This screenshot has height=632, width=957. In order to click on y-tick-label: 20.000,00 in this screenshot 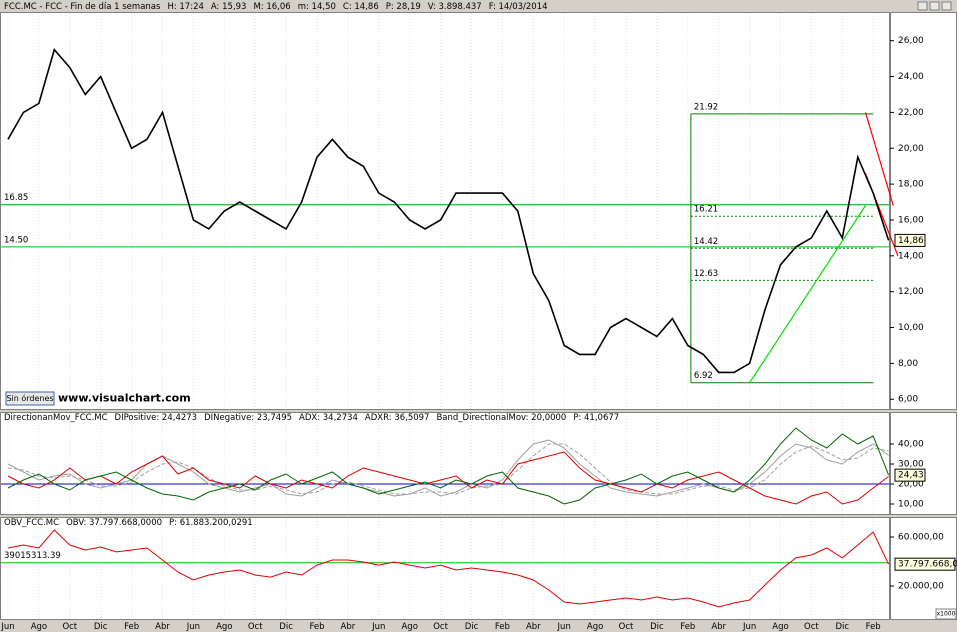, I will do `click(921, 587)`.